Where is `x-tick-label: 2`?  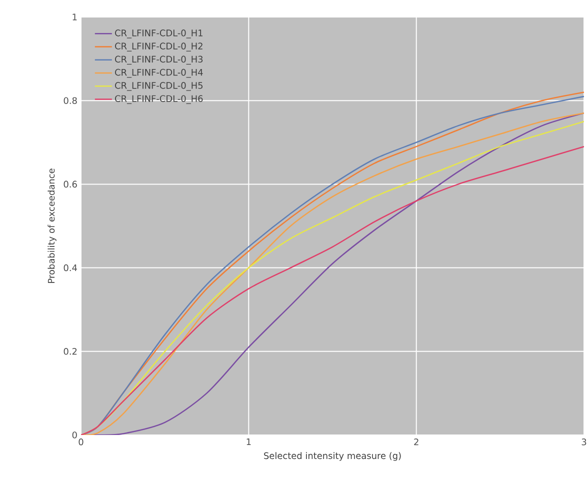 x-tick-label: 2 is located at coordinates (416, 442).